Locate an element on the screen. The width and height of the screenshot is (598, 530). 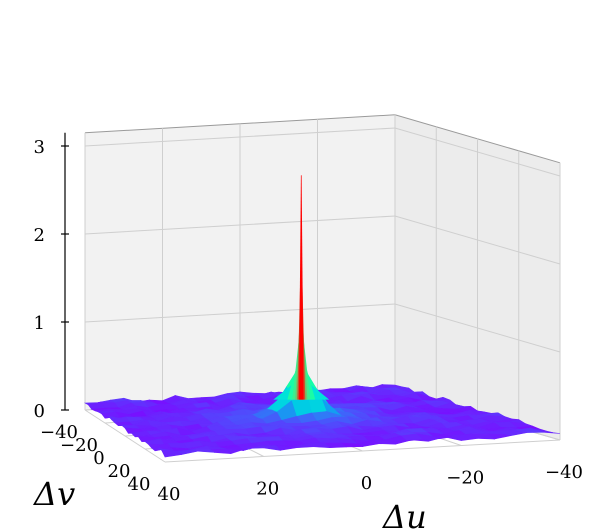
x-tick-label: −40 is located at coordinates (564, 472).